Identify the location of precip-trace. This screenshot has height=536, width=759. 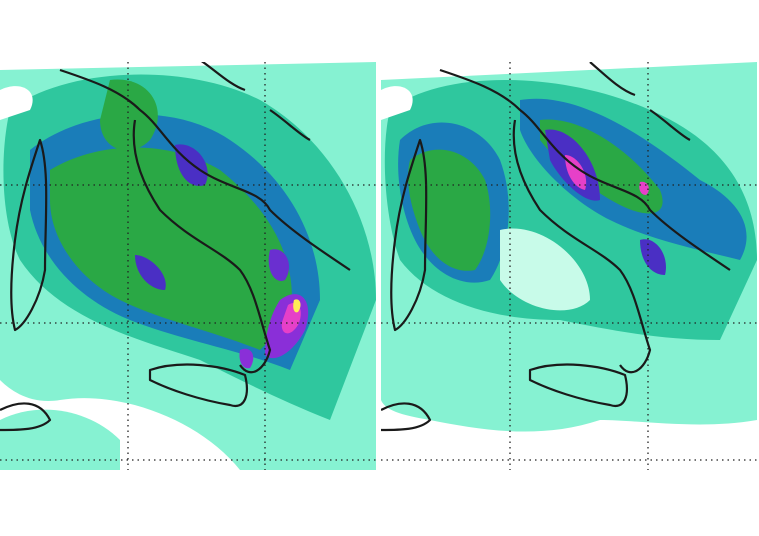
(545, 269).